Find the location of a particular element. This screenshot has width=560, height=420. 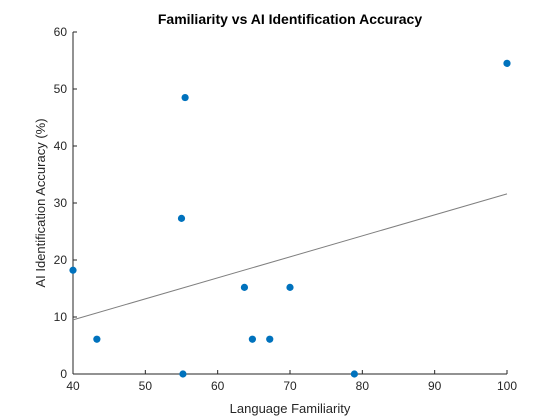

x-tick-label: 40 is located at coordinates (73, 386).